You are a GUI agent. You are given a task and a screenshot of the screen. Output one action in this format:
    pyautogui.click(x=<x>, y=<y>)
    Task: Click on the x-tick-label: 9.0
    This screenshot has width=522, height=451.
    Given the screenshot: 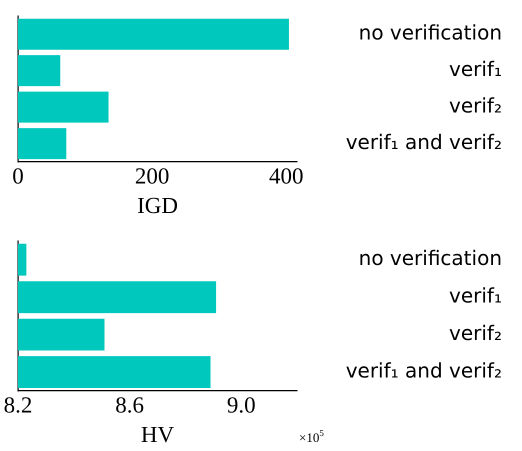 What is the action you would take?
    pyautogui.click(x=241, y=405)
    